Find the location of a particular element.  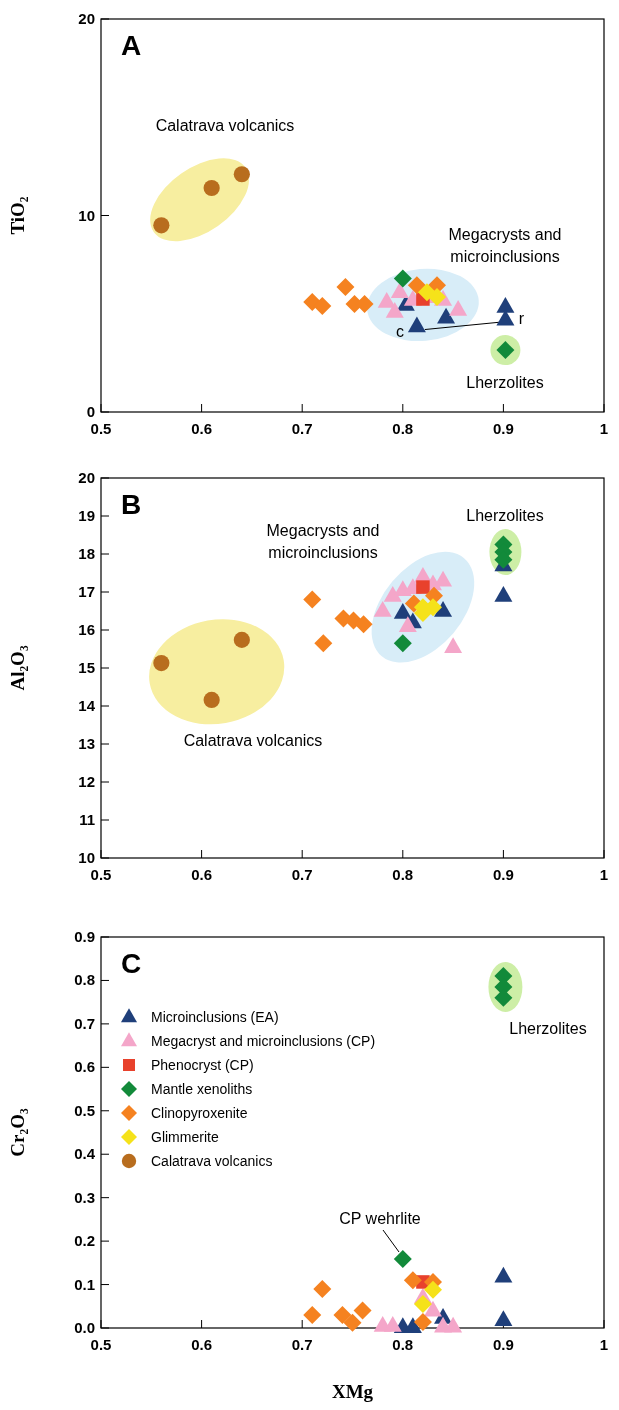

y-tick-label: 0.8 is located at coordinates (84, 980).